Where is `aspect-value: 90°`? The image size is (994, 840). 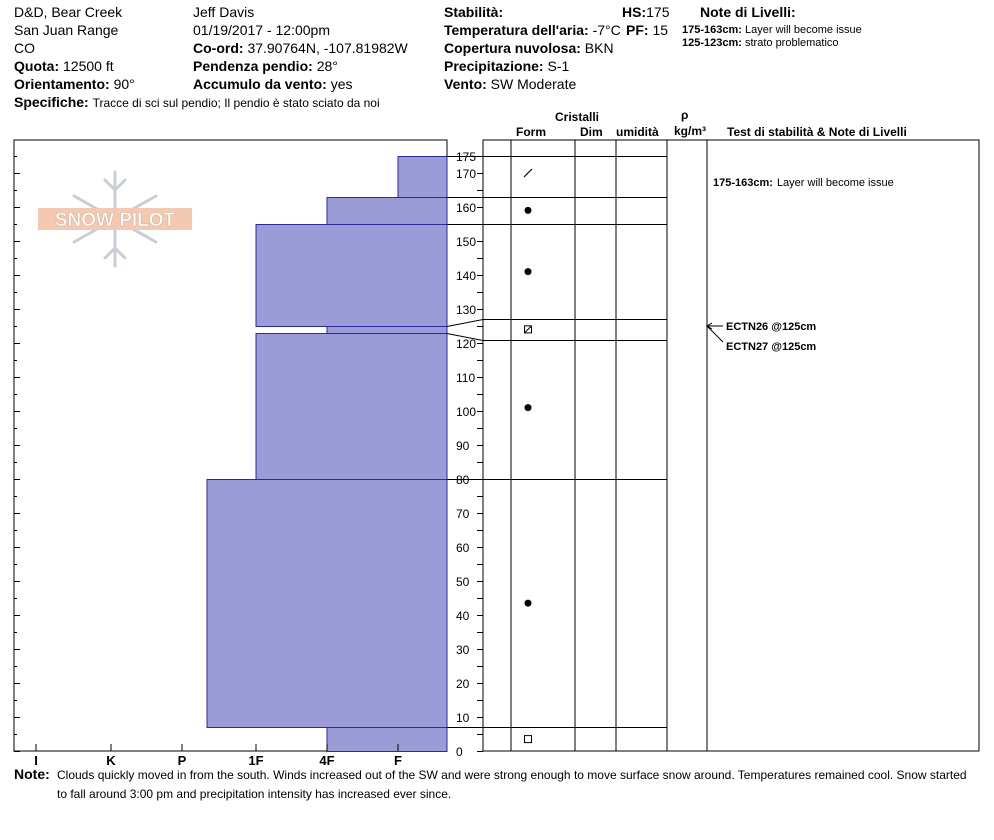 aspect-value: 90° is located at coordinates (124, 84).